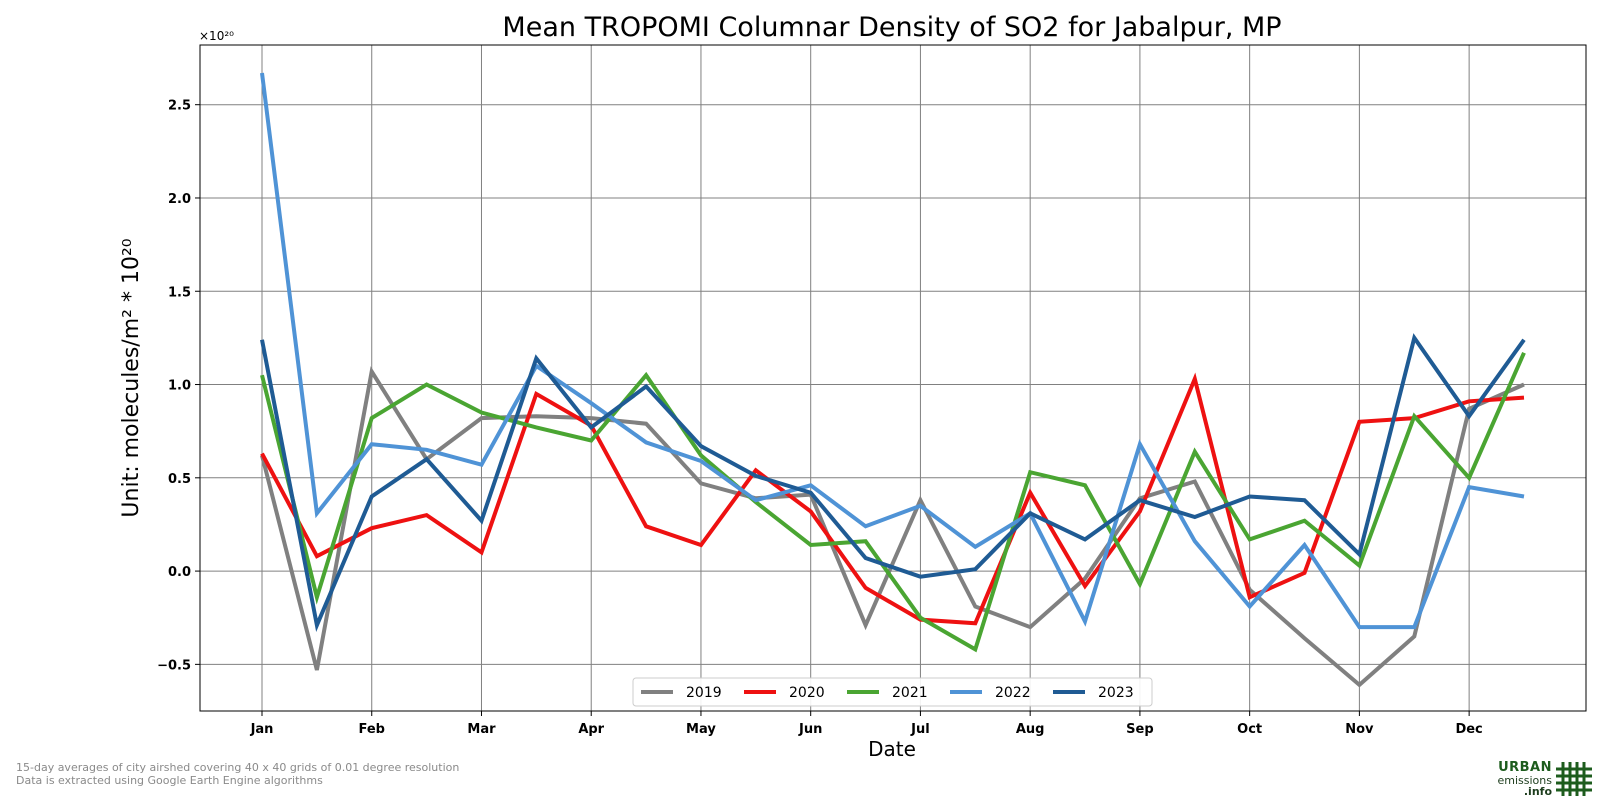 This screenshot has height=800, width=1600. What do you see at coordinates (704, 693) in the screenshot?
I see `legend-label-2019: 2019` at bounding box center [704, 693].